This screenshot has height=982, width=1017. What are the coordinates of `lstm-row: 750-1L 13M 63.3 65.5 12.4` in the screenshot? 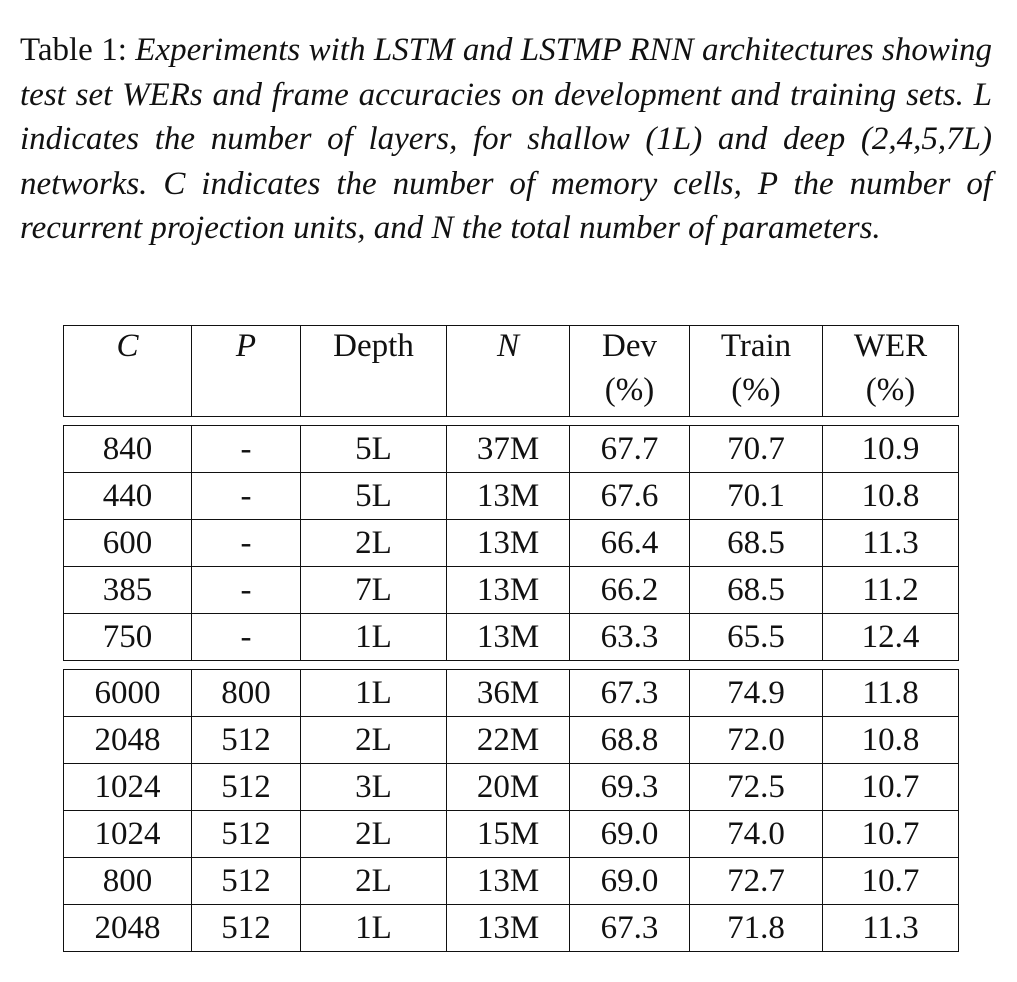 It's located at (511, 637).